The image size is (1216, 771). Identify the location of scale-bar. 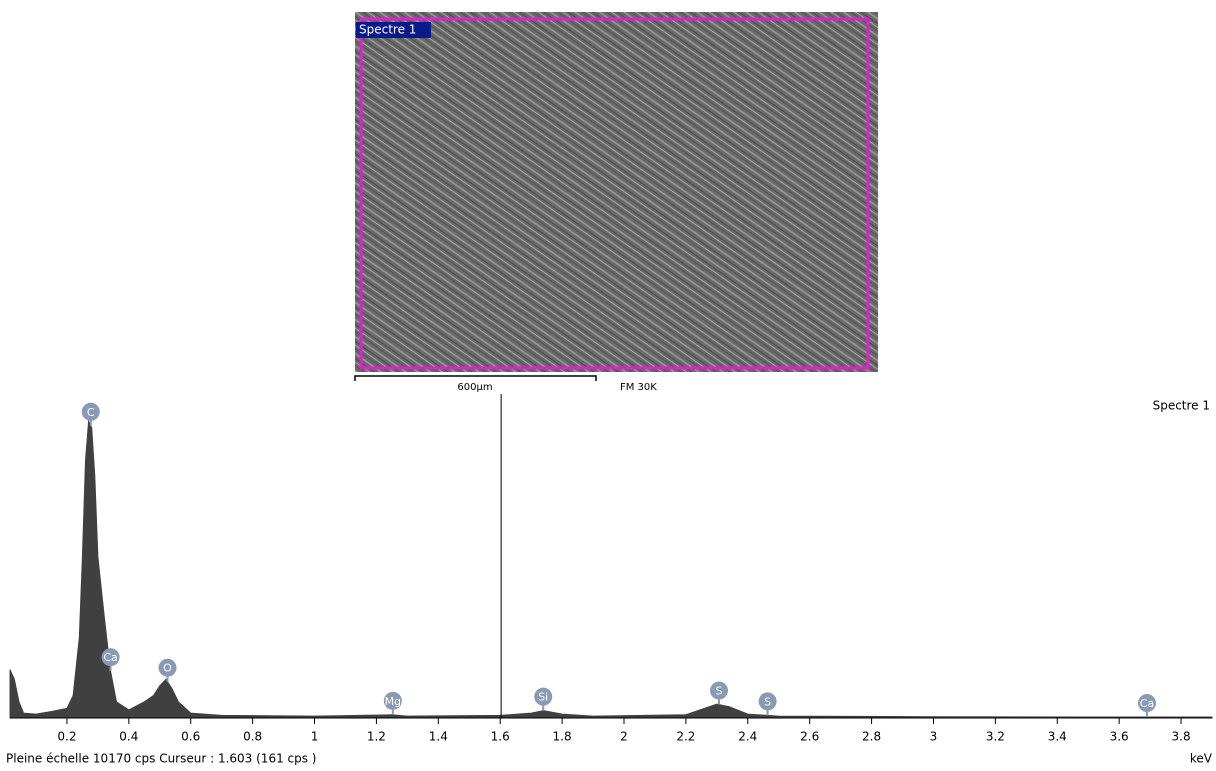
(475, 378).